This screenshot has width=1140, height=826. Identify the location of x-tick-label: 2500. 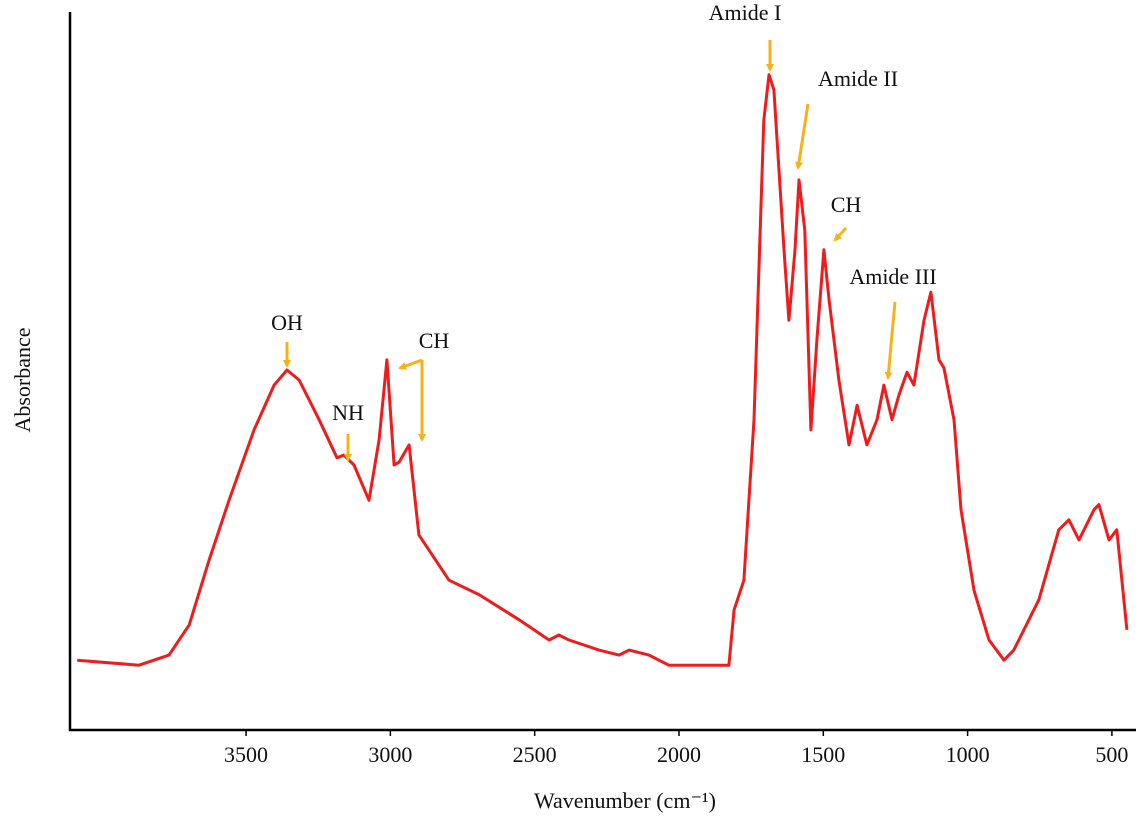
(535, 754).